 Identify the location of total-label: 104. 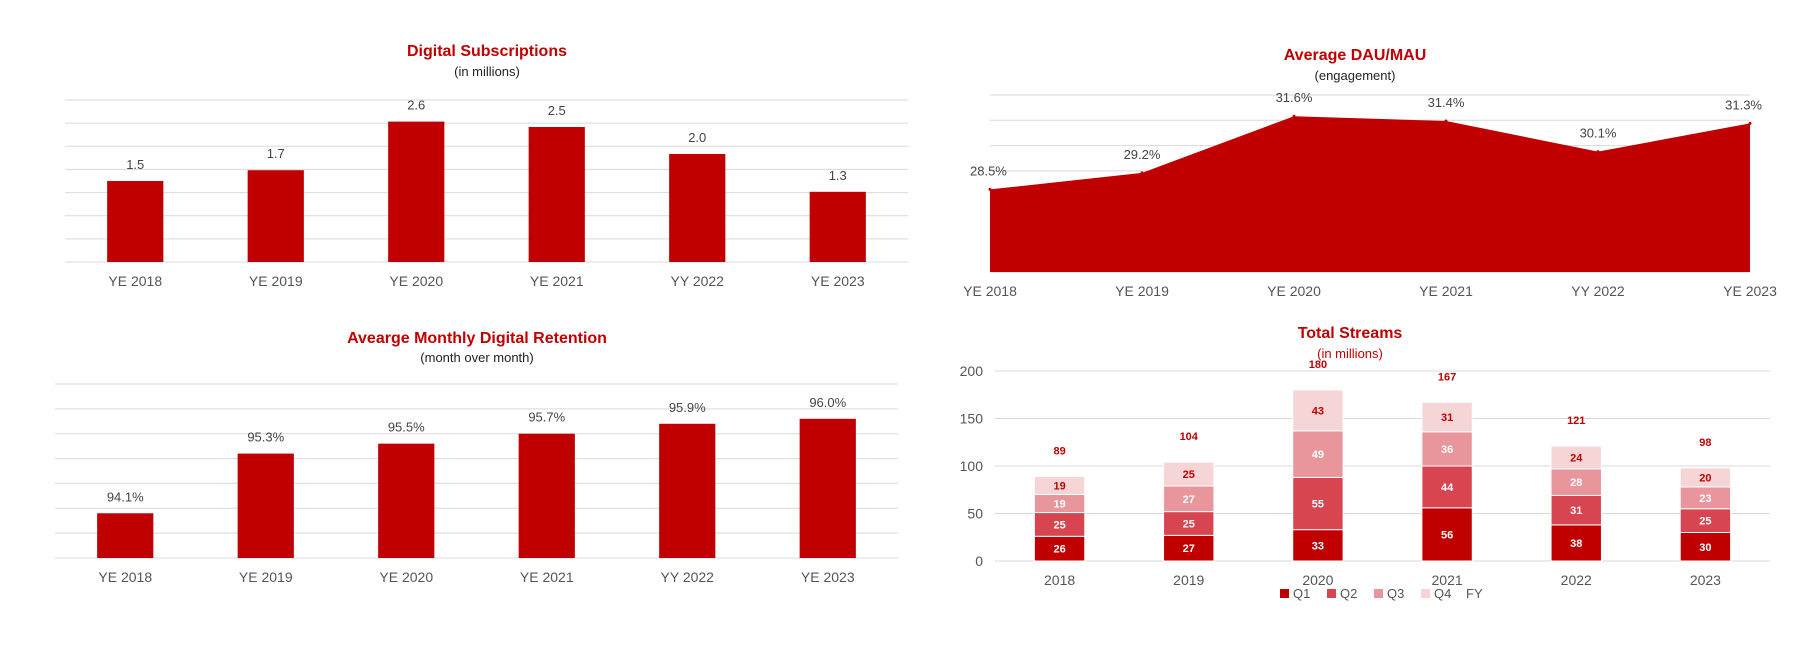
(1189, 437).